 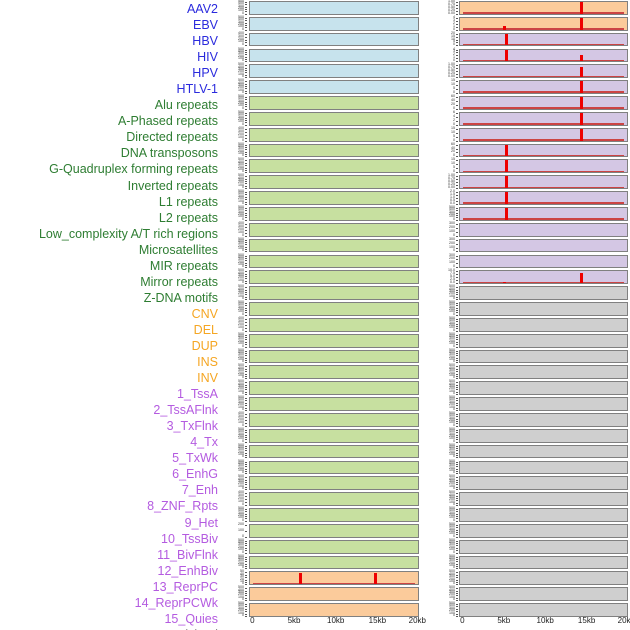 I want to click on y-tick-label: 5, so click(x=454, y=41).